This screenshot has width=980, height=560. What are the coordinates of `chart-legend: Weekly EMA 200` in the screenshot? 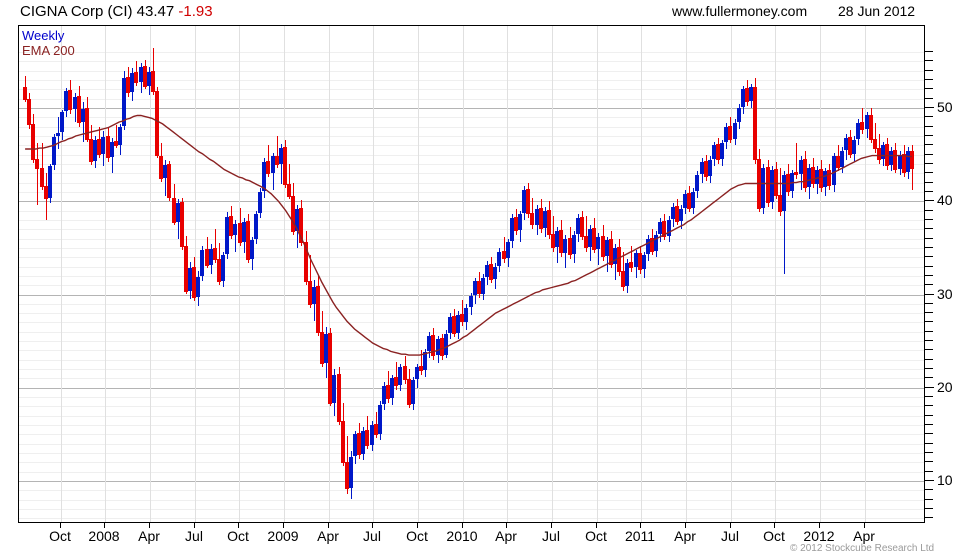 It's located at (48, 43).